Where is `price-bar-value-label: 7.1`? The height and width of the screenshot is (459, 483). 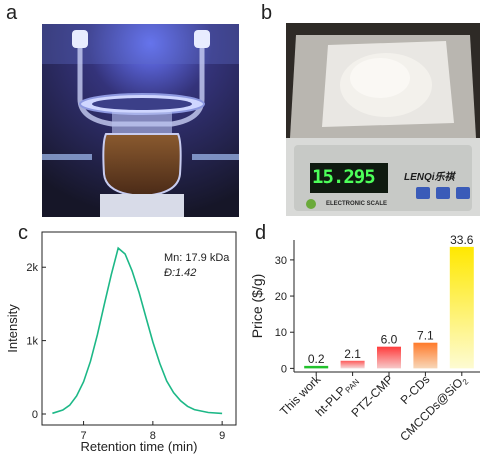 price-bar-value-label: 7.1 is located at coordinates (425, 336).